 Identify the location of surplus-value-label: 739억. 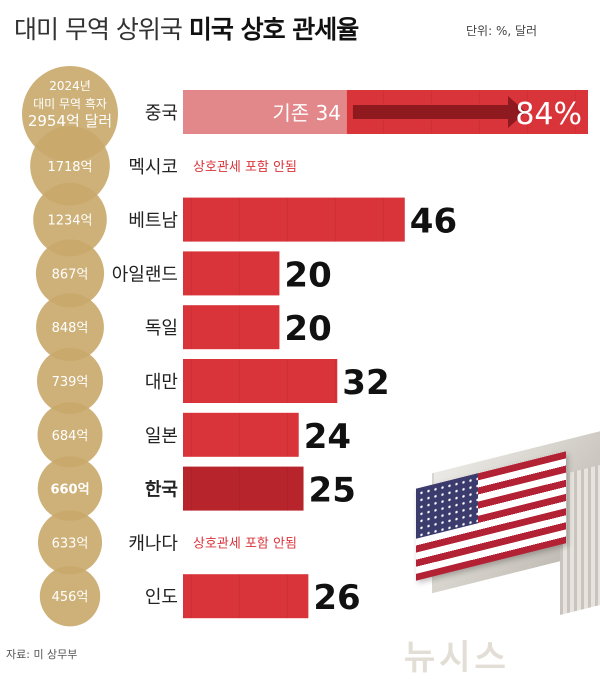
(70, 382).